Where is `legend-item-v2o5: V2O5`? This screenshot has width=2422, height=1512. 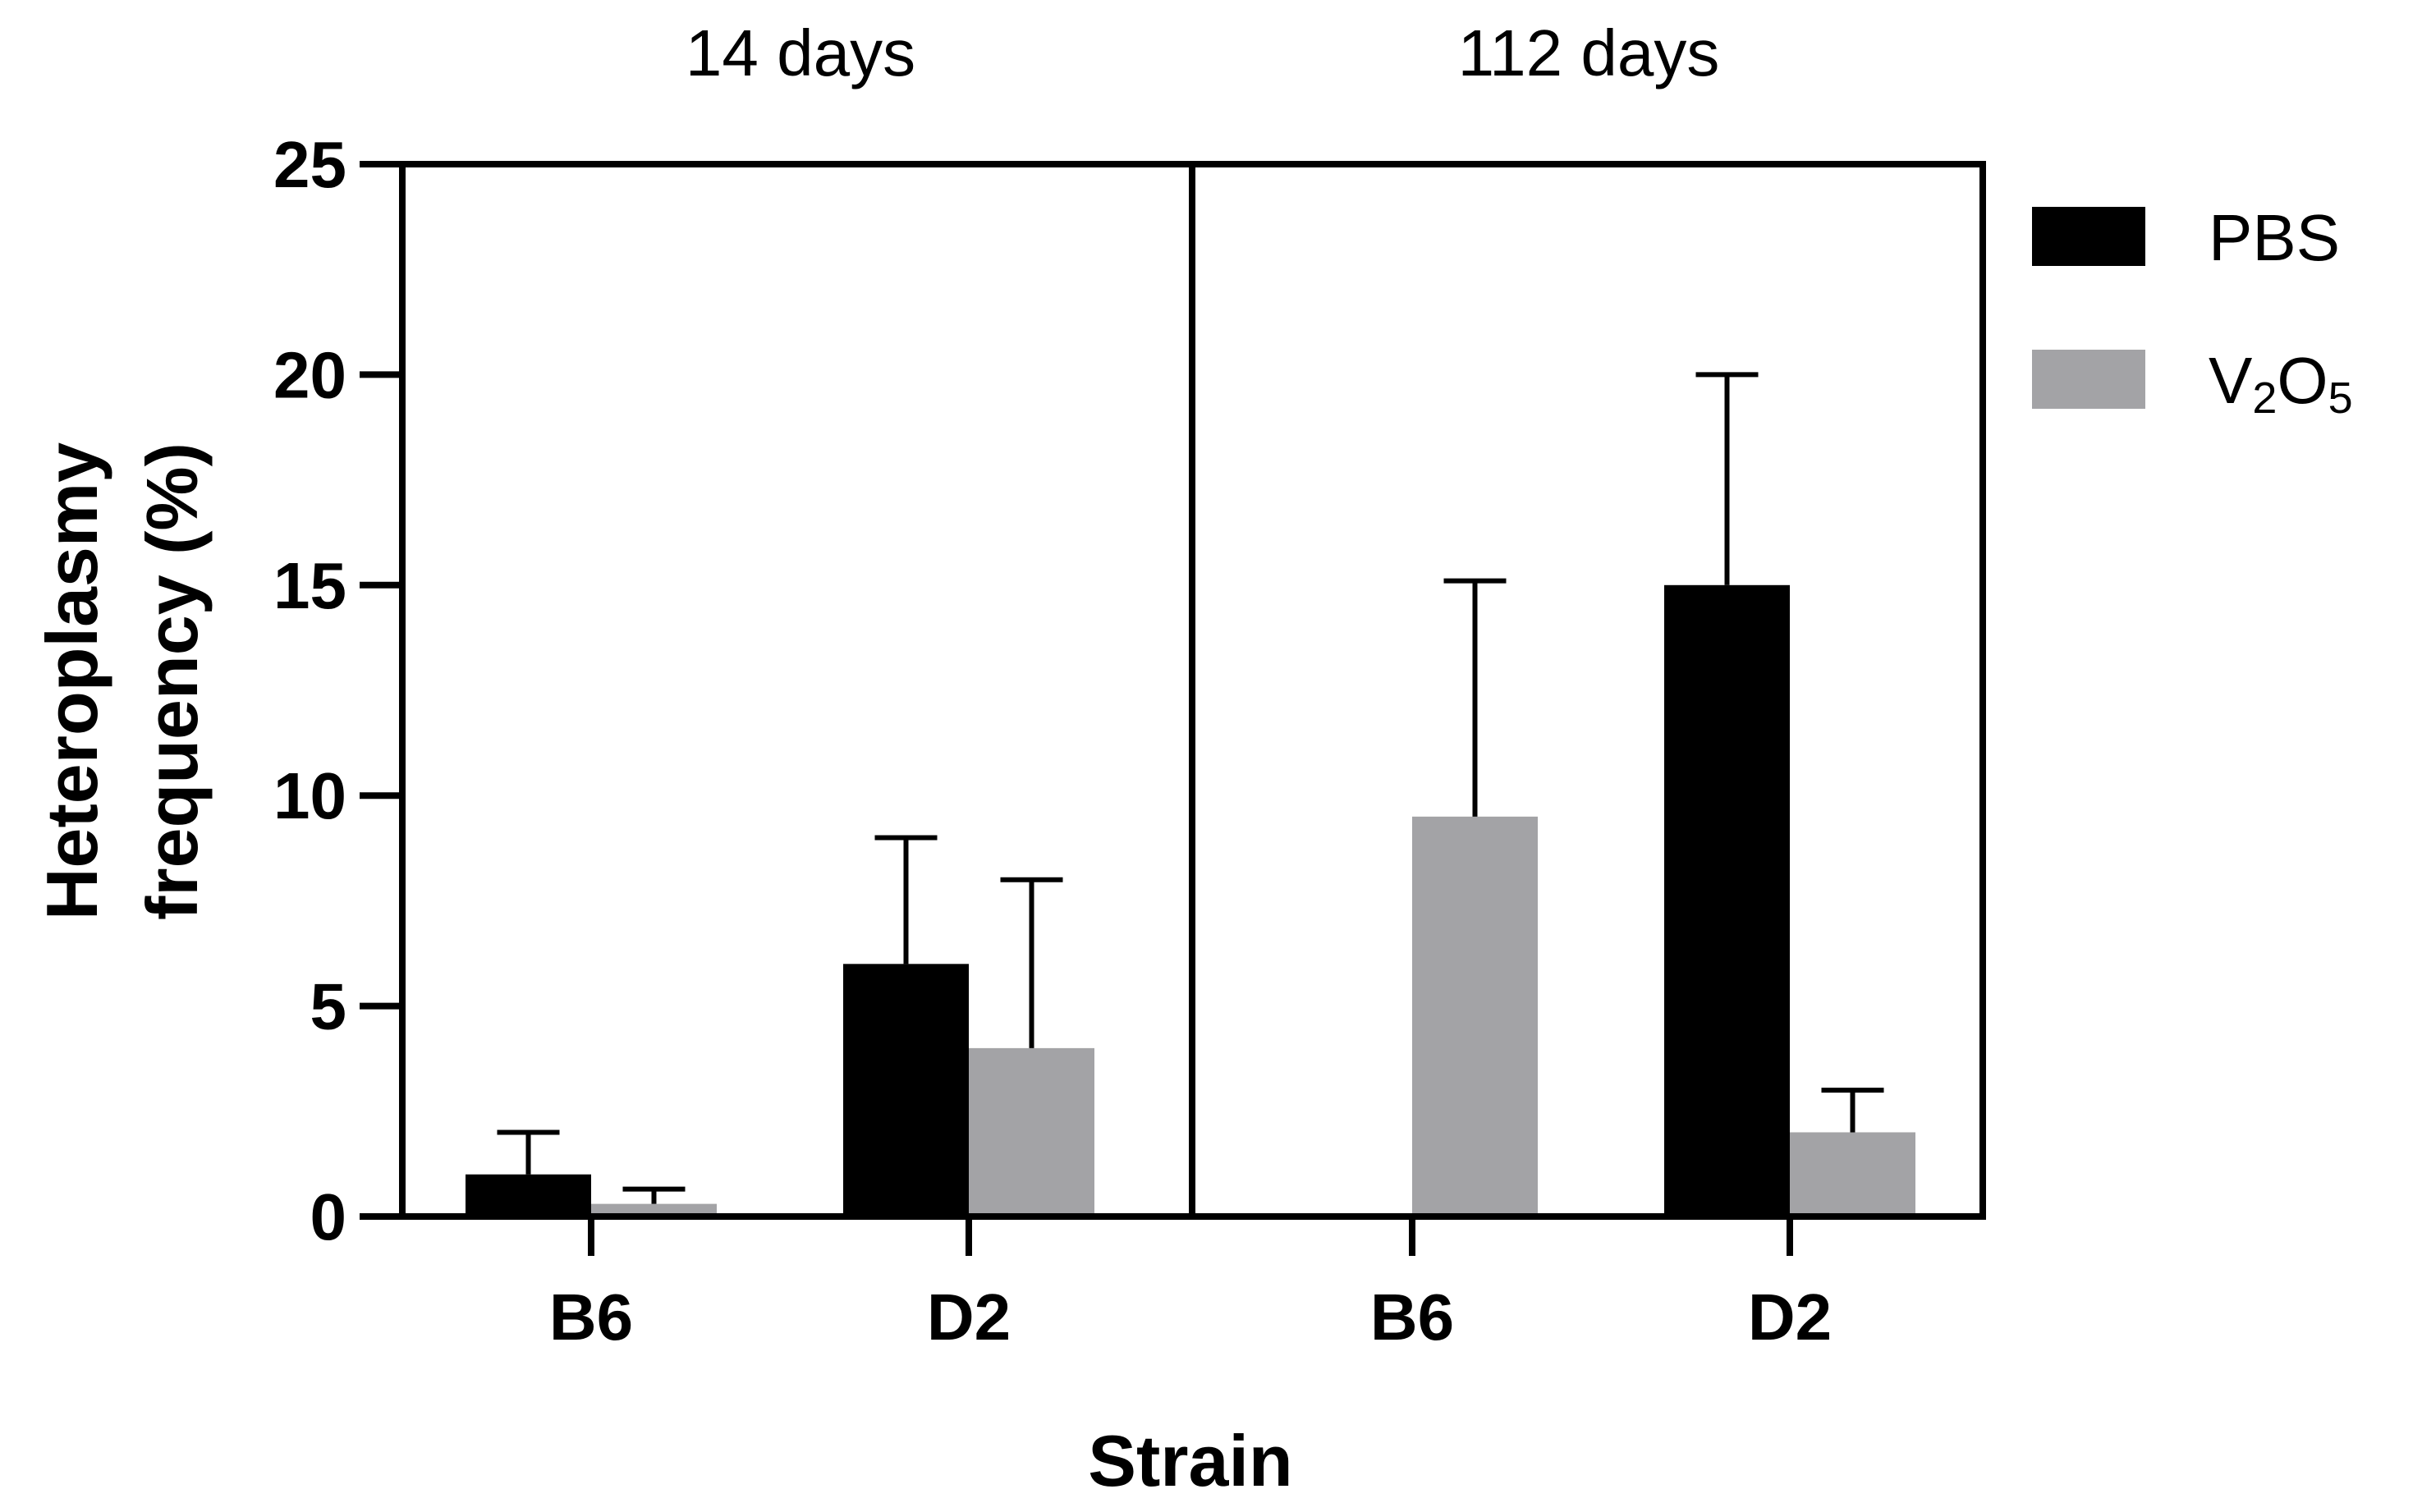 legend-item-v2o5: V2O5 is located at coordinates (2192, 383).